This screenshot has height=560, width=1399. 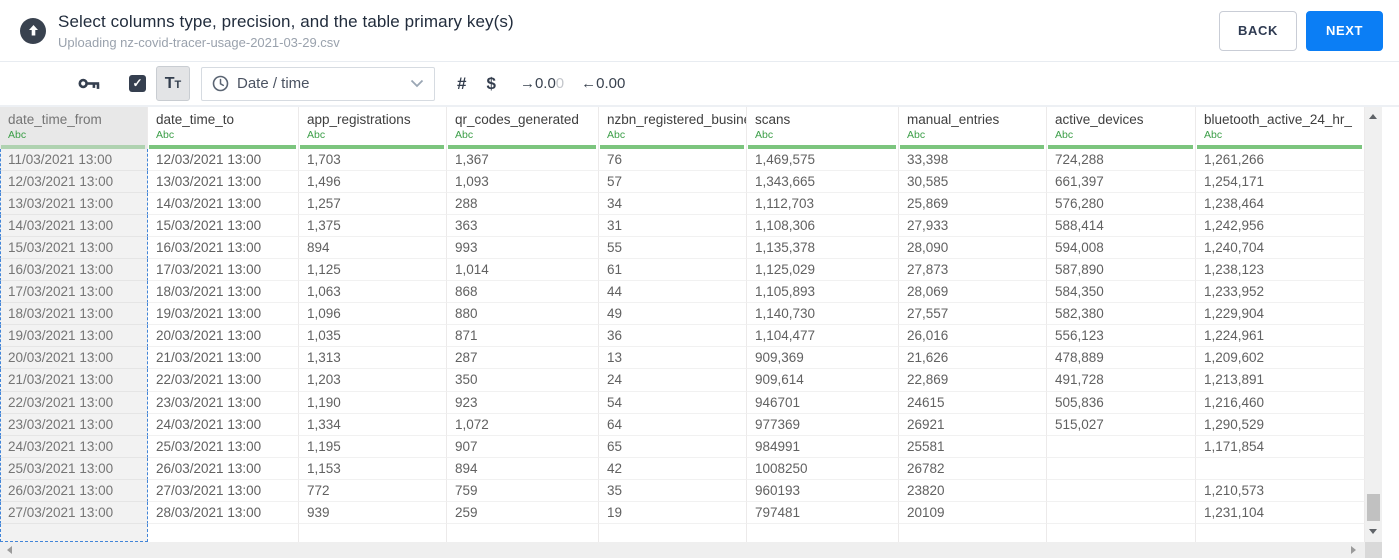 What do you see at coordinates (1280, 512) in the screenshot?
I see `cell-bluetooth_active_24_hr_: 1,231,104` at bounding box center [1280, 512].